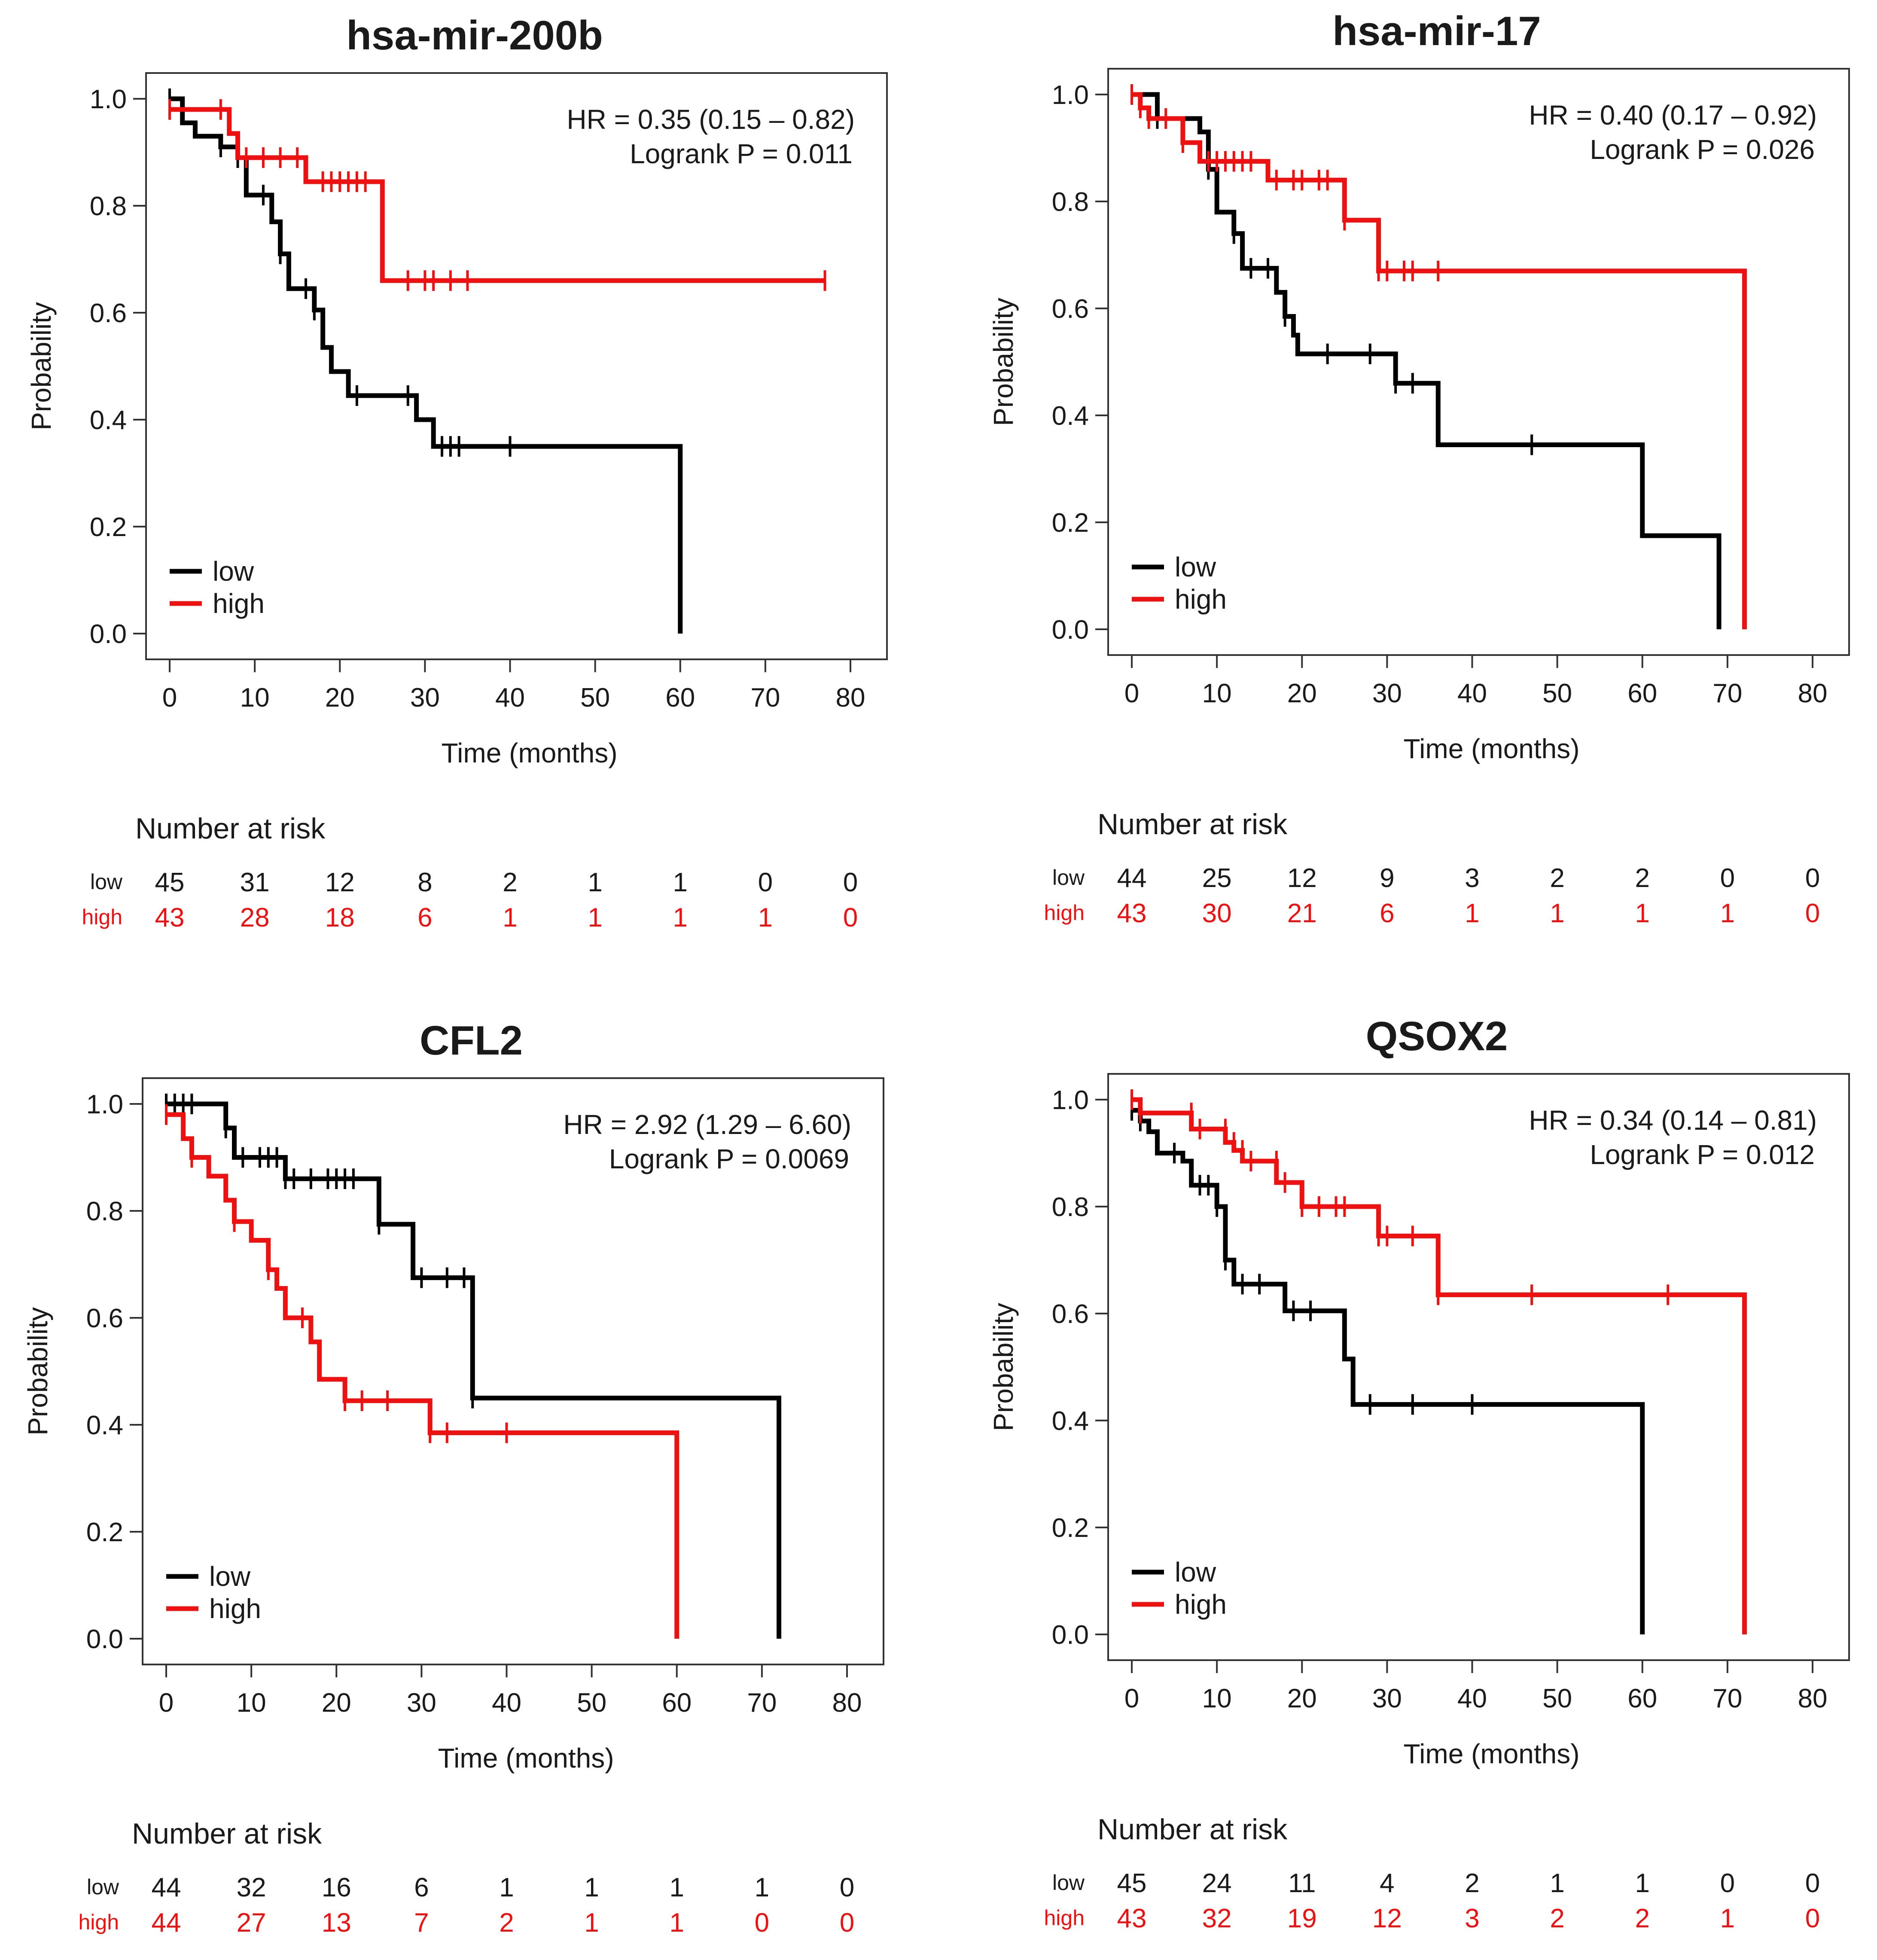 This screenshot has height=1960, width=1877. Describe the element at coordinates (1201, 1604) in the screenshot. I see `legend-label-high: high` at that location.